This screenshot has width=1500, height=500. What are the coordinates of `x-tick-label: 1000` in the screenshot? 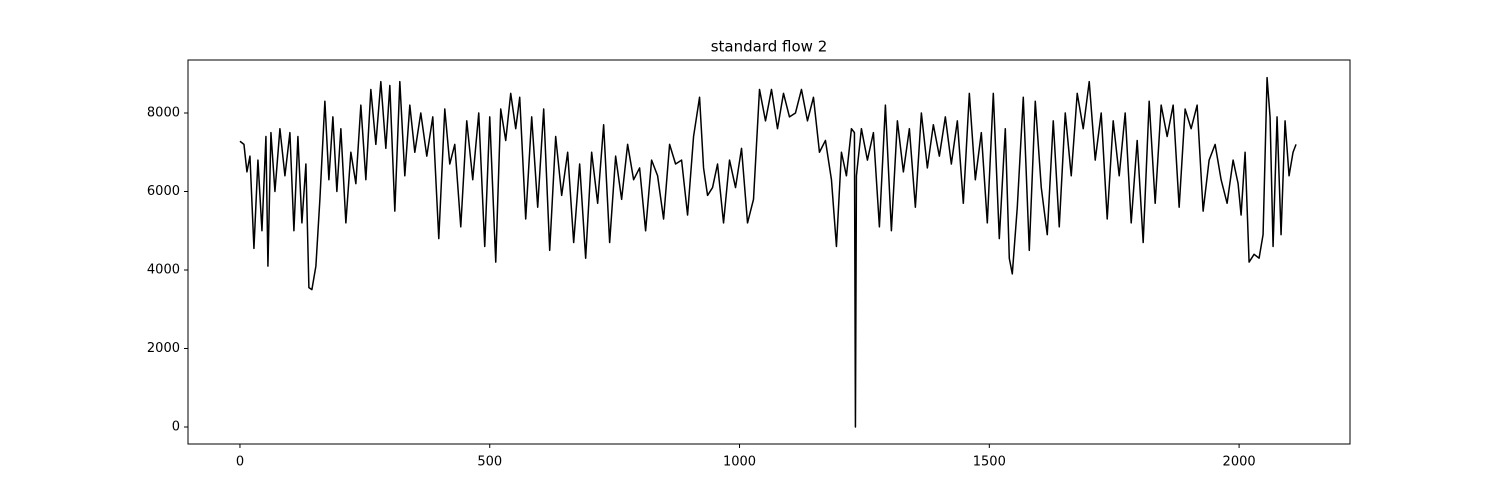 It's located at (739, 462).